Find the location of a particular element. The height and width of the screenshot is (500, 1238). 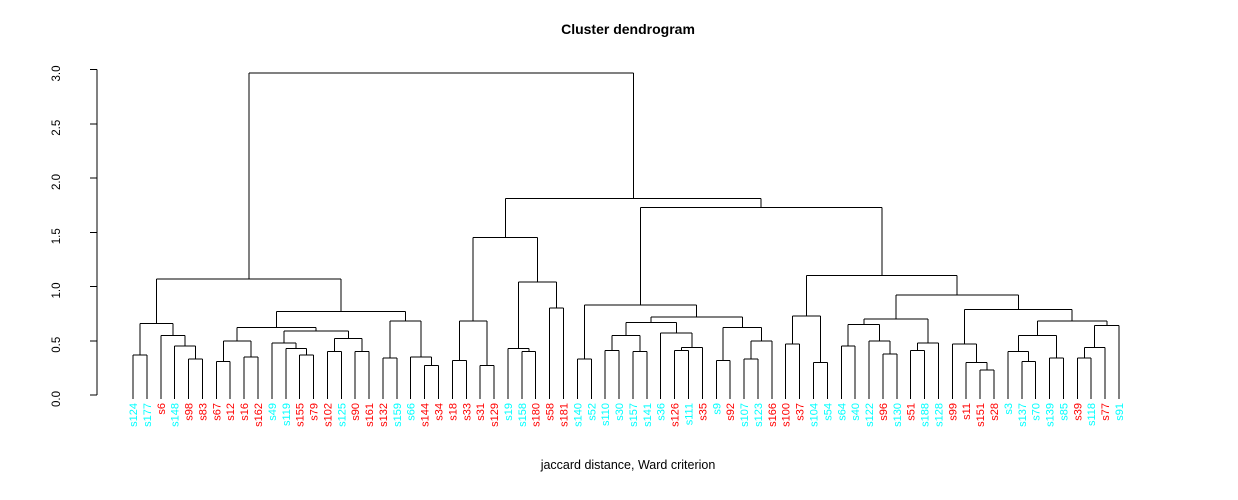

svg-text: s77 is located at coordinates (1106, 412).